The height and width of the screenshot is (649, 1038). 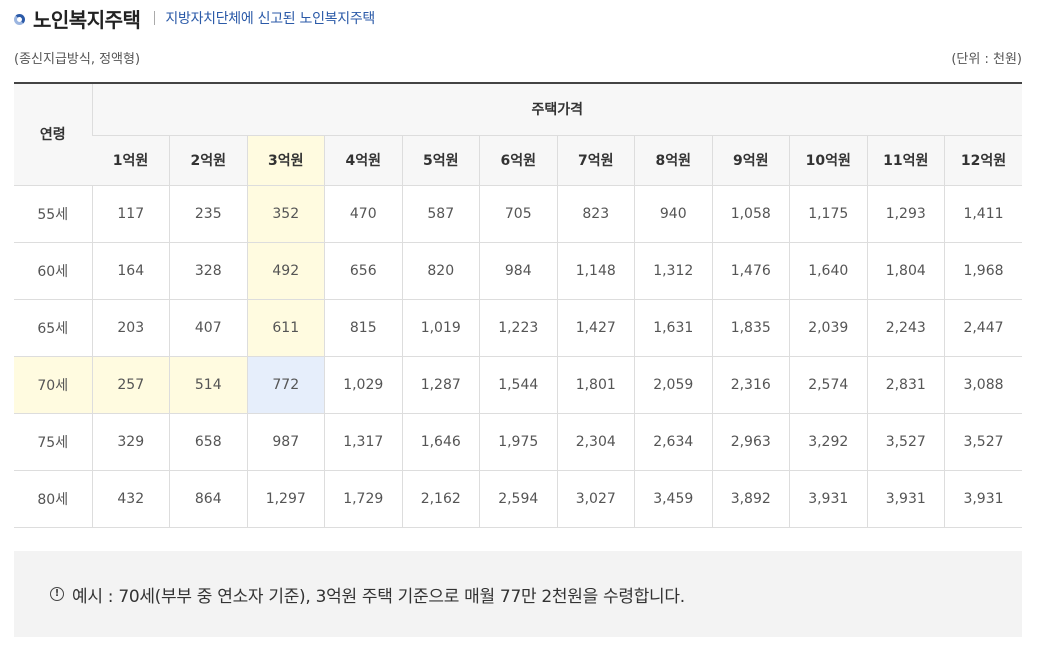 I want to click on value-cell: 1,646, so click(x=440, y=442).